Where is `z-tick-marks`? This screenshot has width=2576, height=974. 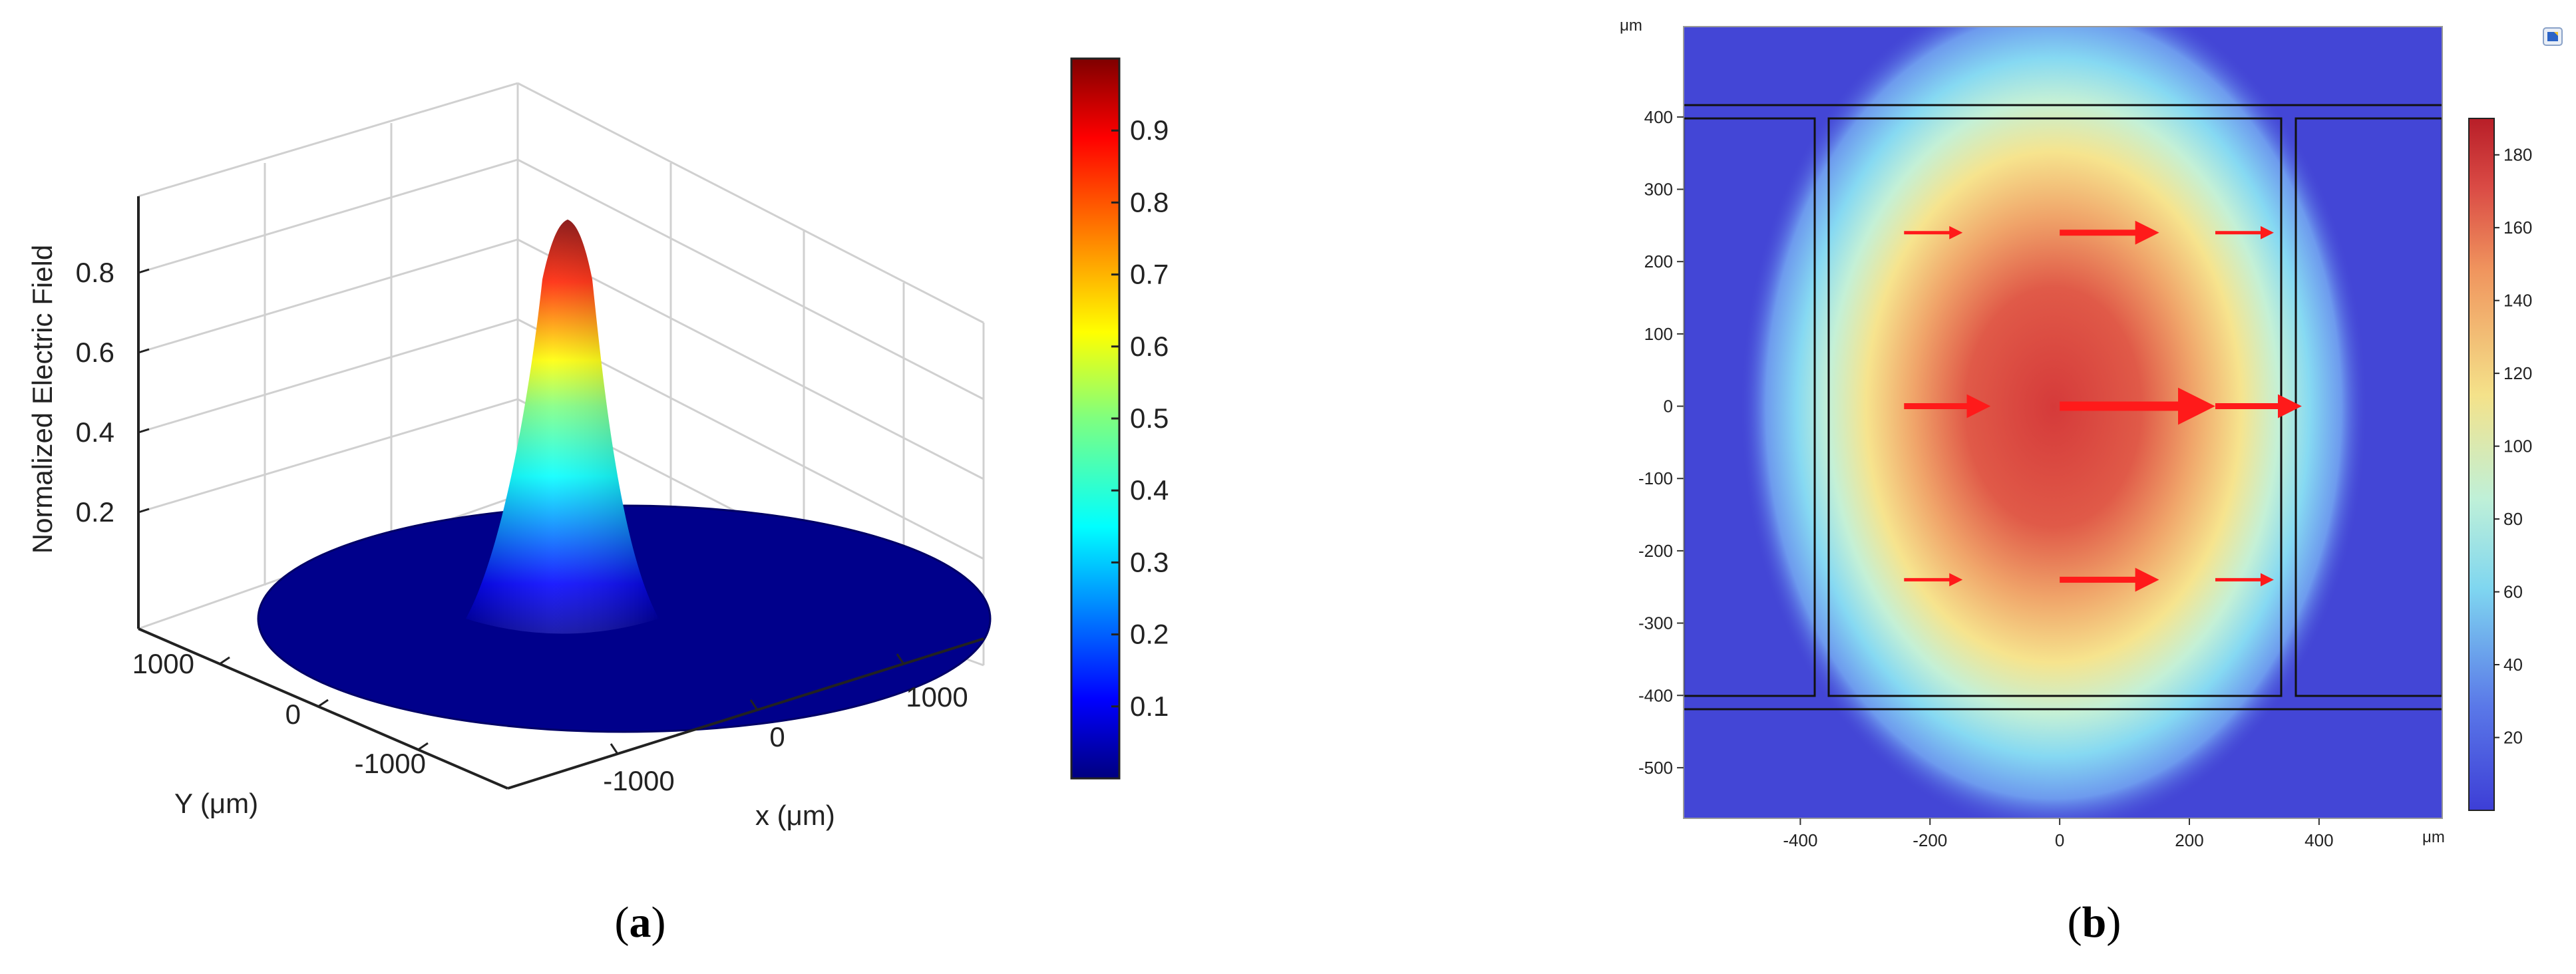
z-tick-marks is located at coordinates (144, 391).